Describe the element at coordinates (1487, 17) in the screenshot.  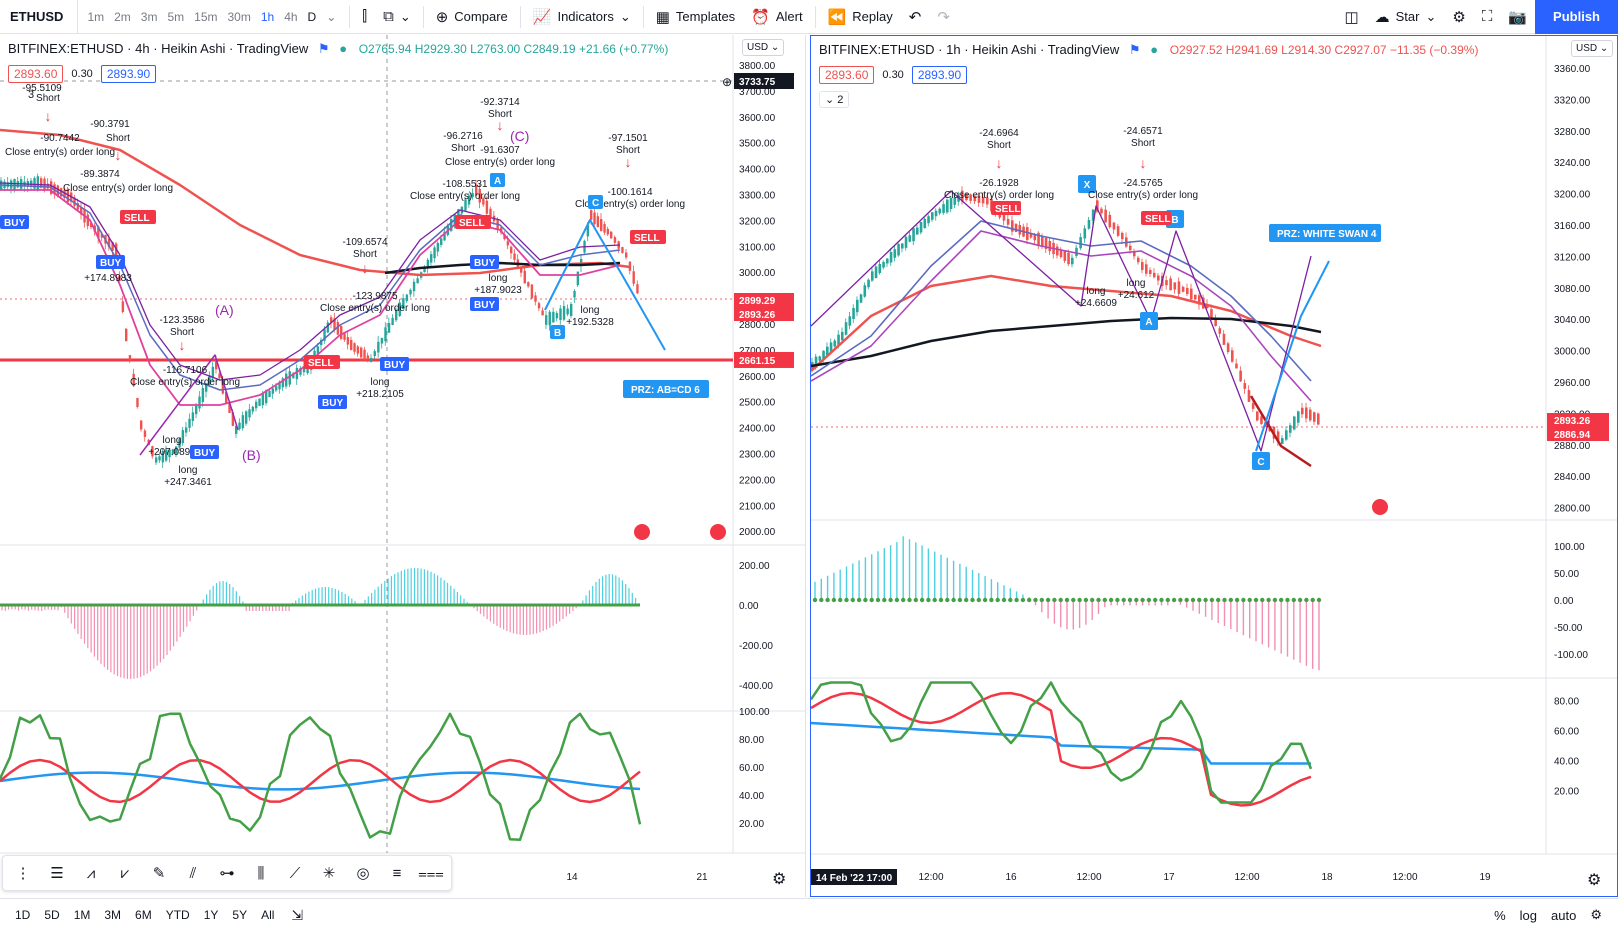
I see `fullscreen-button: ⛶` at that location.